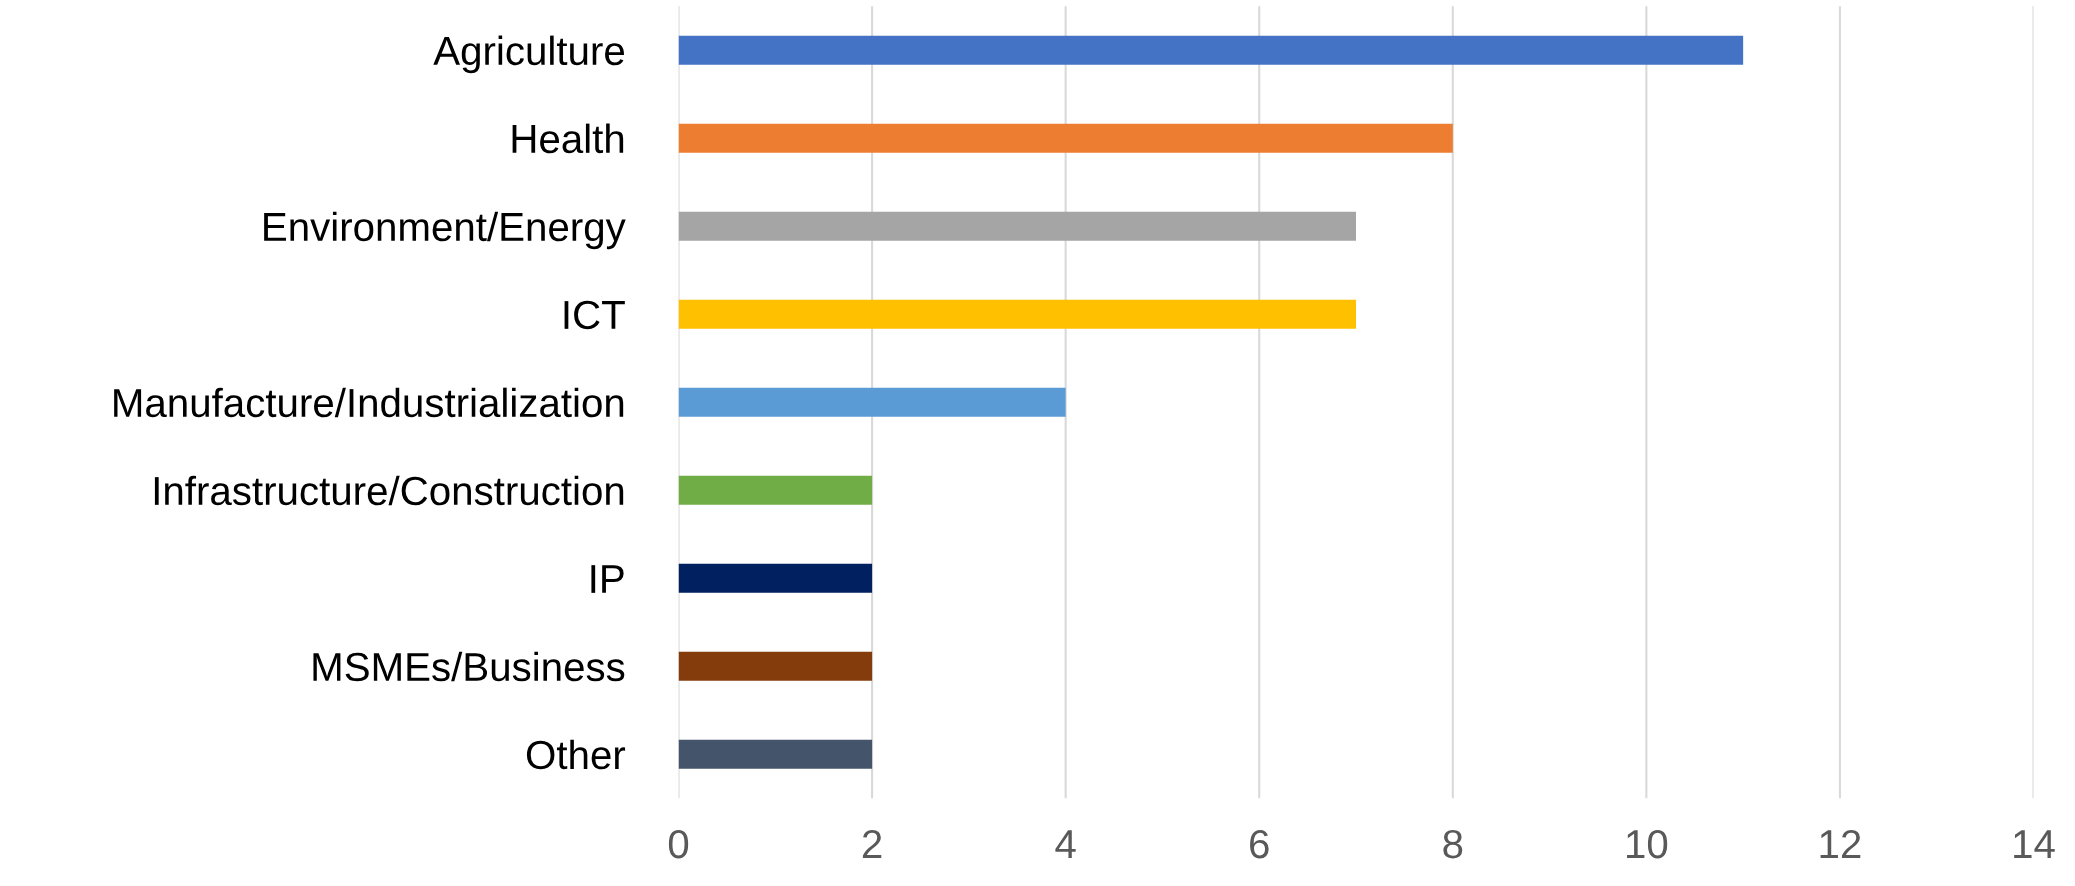  What do you see at coordinates (1453, 844) in the screenshot?
I see `x-tick-label: 8` at bounding box center [1453, 844].